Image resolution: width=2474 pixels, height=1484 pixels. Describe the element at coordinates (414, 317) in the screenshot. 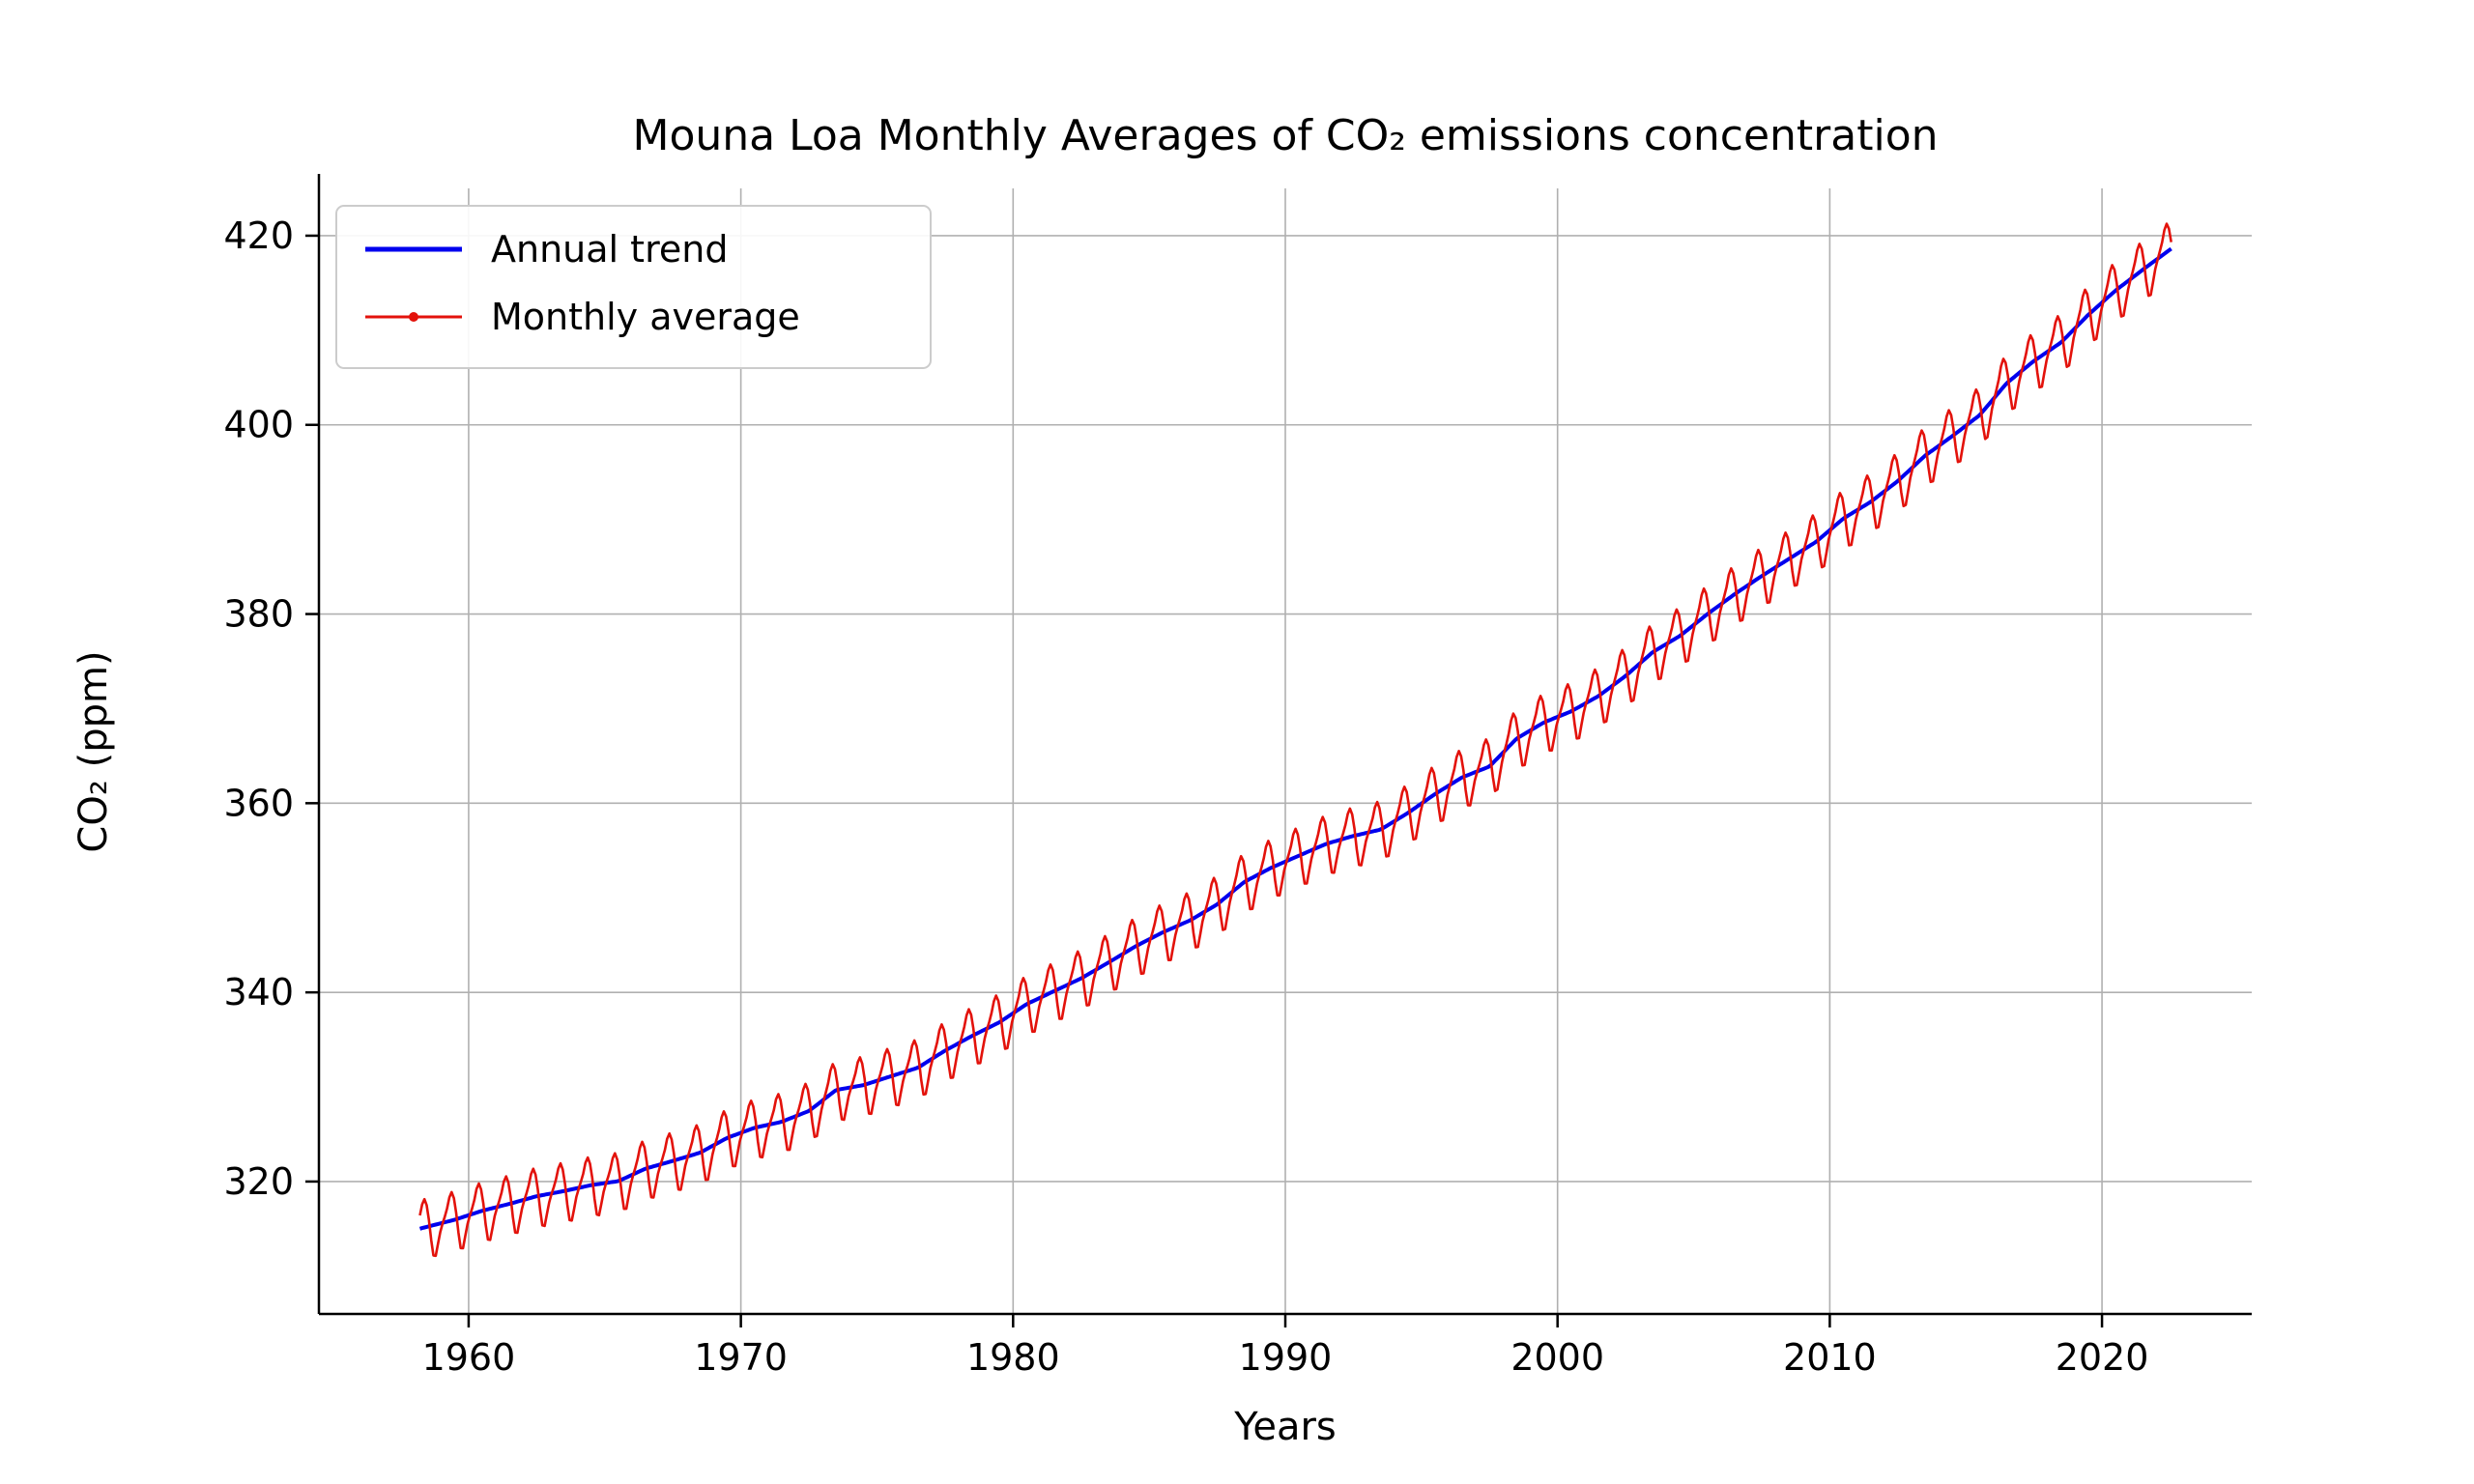

I see `legend-marker-dot` at that location.